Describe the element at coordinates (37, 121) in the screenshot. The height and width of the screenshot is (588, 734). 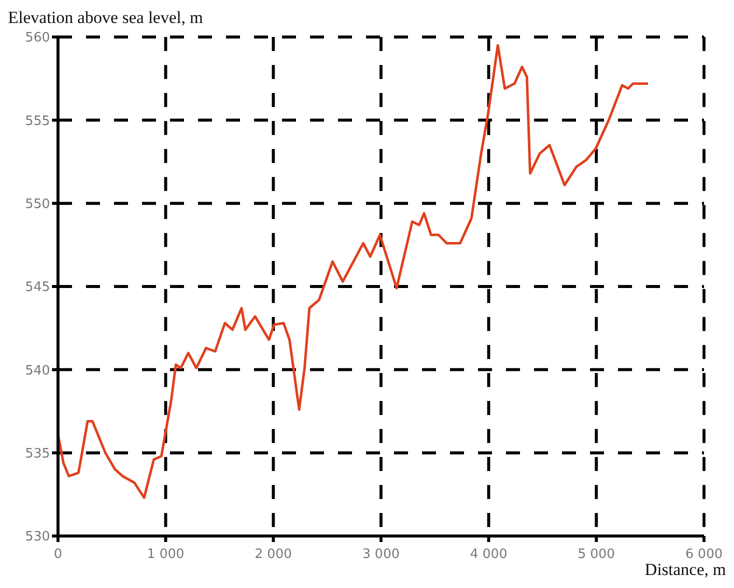
I see `y-tick-label: 555` at that location.